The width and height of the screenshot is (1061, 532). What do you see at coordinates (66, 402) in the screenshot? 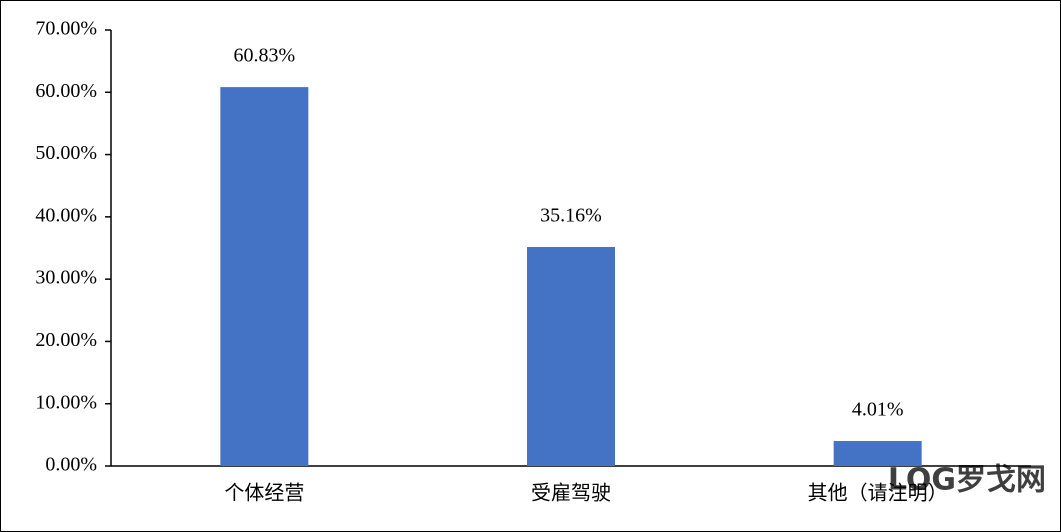
I see `y-tick-label: 10.00%` at bounding box center [66, 402].